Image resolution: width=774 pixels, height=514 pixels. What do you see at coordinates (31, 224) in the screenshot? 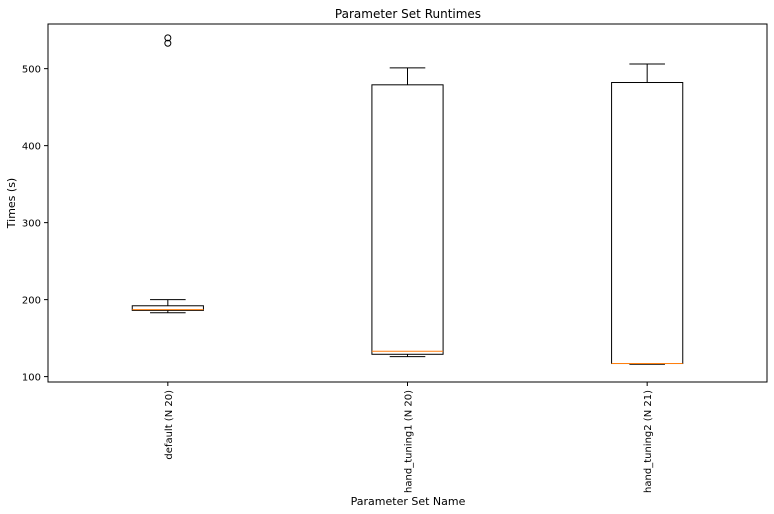
I see `y-tick-label: 300` at bounding box center [31, 224].